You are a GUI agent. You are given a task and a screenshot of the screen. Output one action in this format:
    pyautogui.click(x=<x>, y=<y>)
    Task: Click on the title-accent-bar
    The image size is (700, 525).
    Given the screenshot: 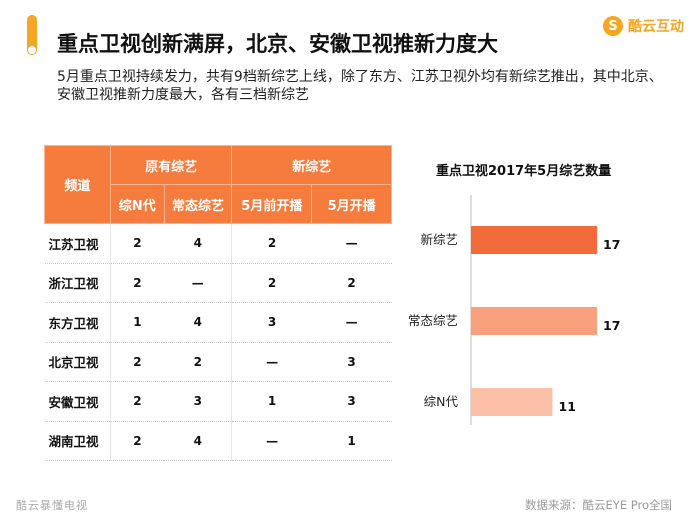 What is the action you would take?
    pyautogui.click(x=32, y=35)
    